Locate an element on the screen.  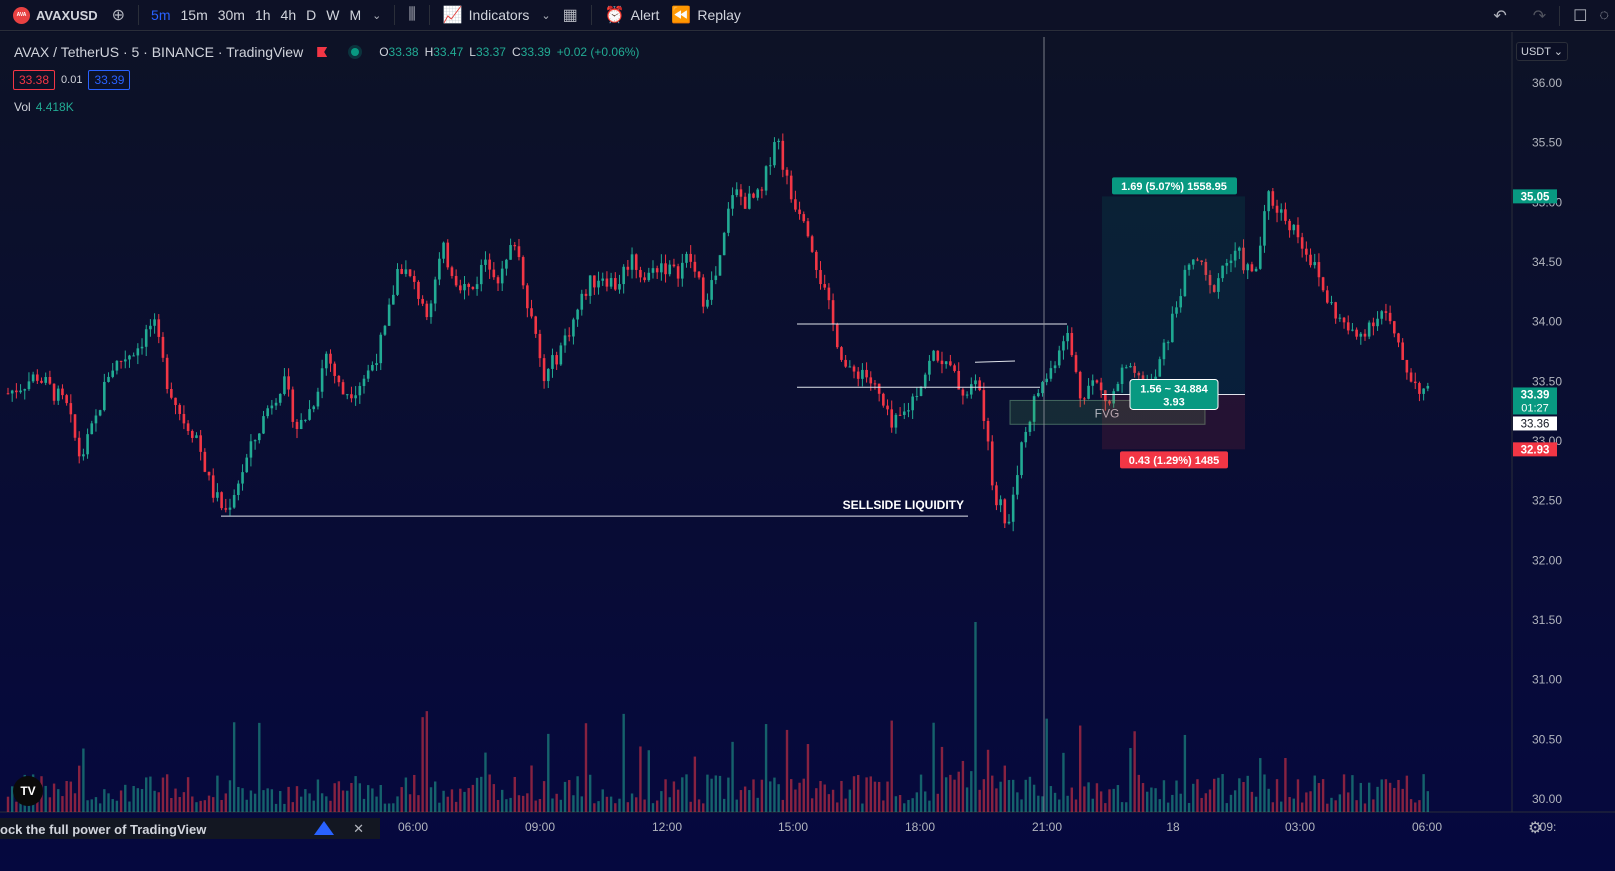
currency-selector: USDT ⌄ is located at coordinates (1542, 51).